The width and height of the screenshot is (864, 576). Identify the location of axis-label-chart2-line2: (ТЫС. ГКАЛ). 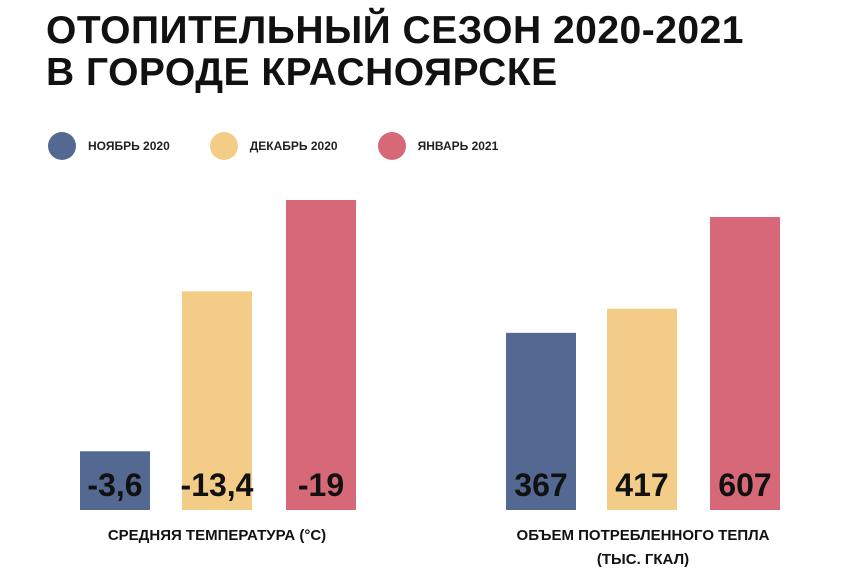
(643, 559).